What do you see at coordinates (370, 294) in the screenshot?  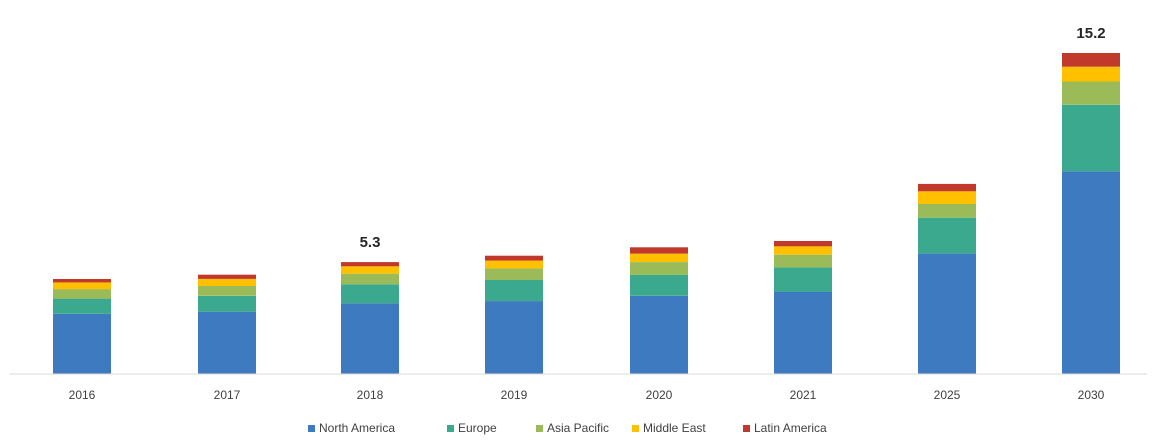 I see `bar-segment-2018-europe` at bounding box center [370, 294].